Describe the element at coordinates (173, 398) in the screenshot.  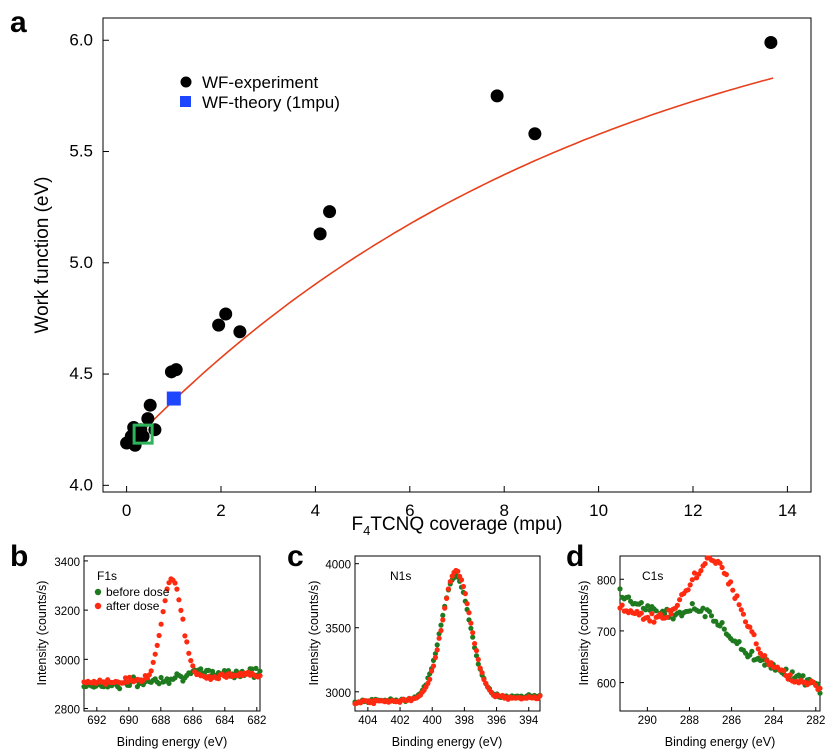
I see `data-point-theory` at that location.